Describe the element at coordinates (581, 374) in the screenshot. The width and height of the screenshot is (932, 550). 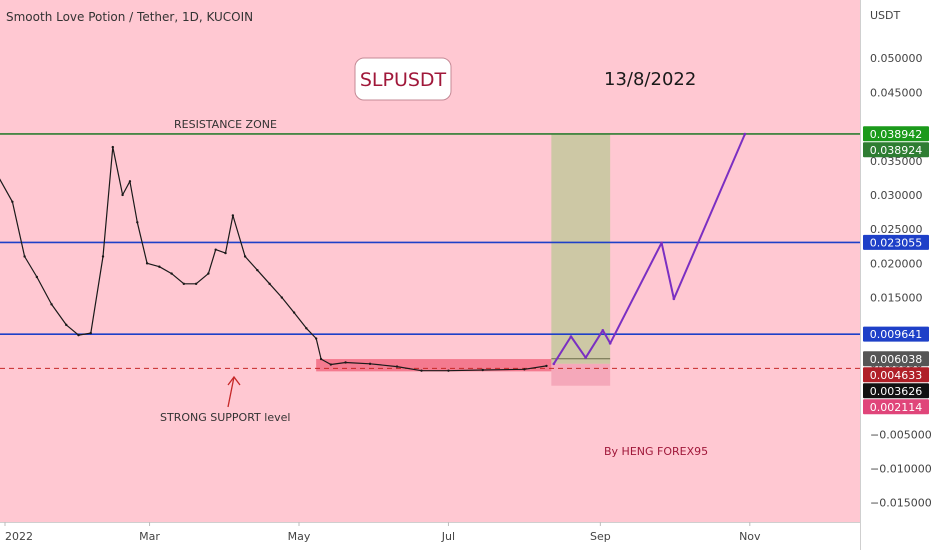
I see `stop-loss-zone` at that location.